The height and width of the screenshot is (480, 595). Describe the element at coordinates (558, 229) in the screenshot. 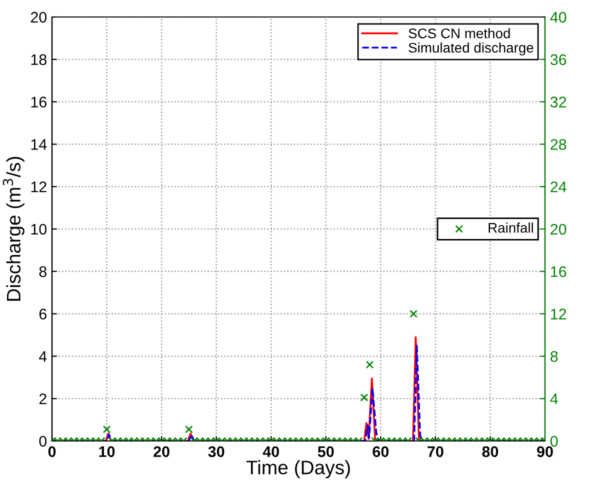

I see `y2-tick-label: 20` at that location.